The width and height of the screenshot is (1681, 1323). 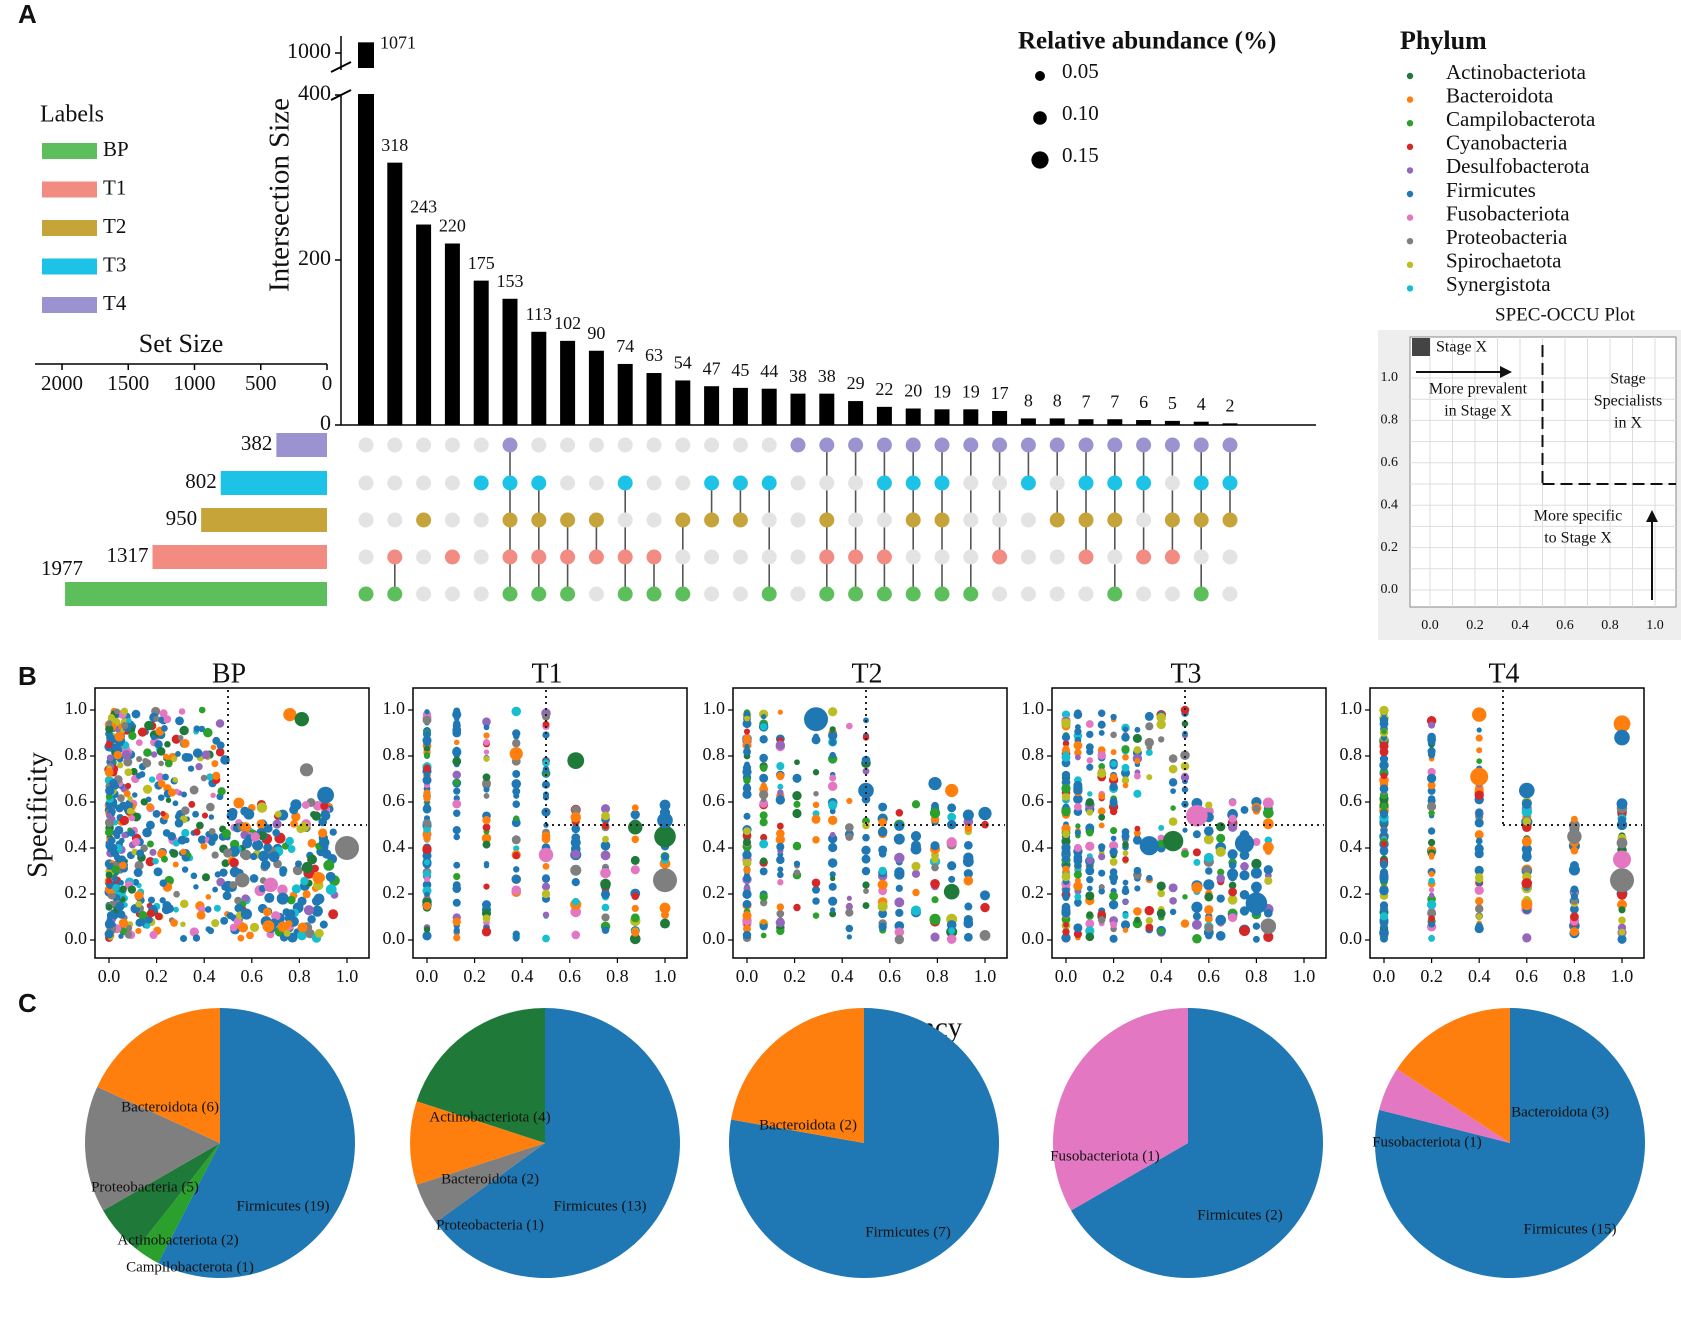 I want to click on pie-slice-label: Firmicutes (19), so click(x=283, y=1206).